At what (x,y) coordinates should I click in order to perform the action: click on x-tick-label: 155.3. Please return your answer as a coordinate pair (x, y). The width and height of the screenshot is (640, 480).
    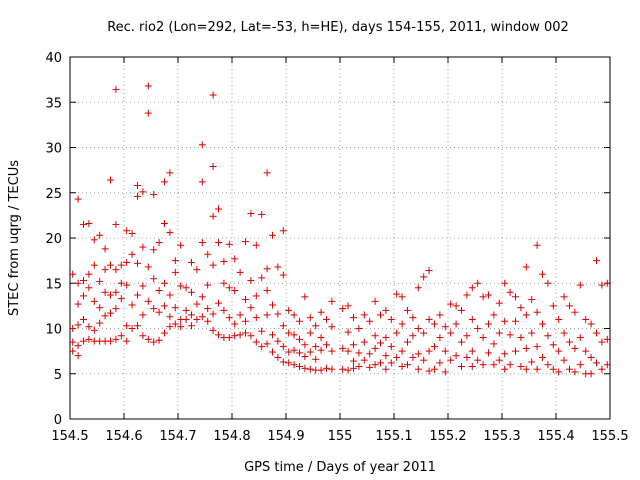
    Looking at the image, I should click on (501, 436).